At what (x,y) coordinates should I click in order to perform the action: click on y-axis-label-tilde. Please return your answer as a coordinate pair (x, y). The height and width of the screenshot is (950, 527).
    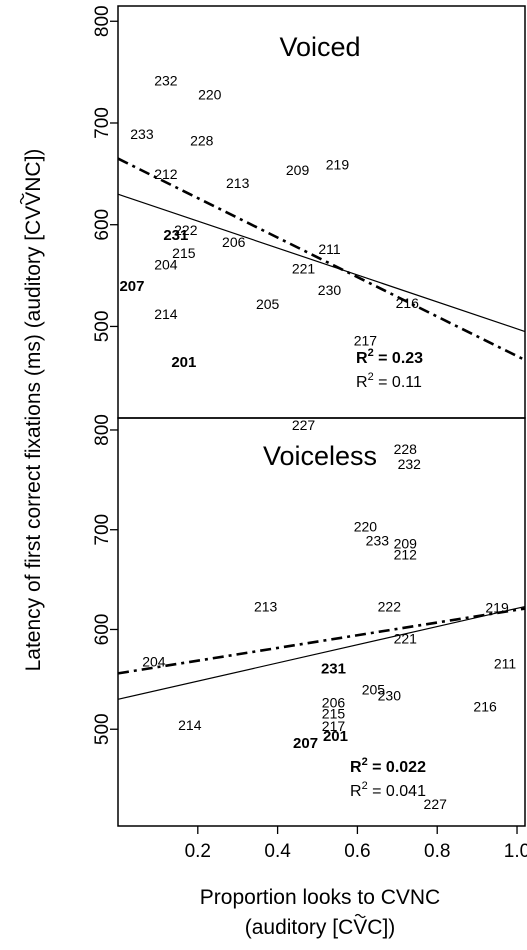
    Looking at the image, I should click on (22, 199).